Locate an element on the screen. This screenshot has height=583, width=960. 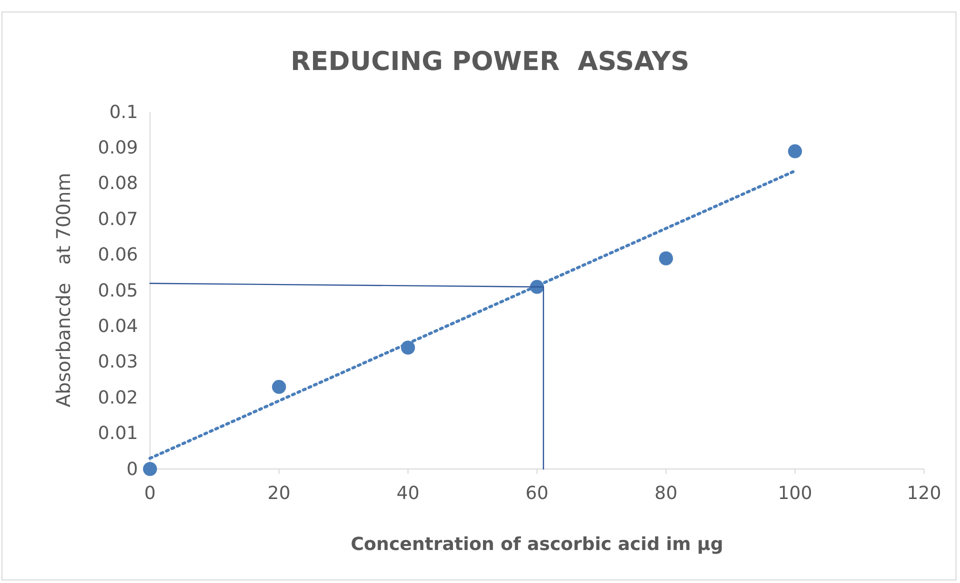
y-tick-label: 0.06 is located at coordinates (118, 255).